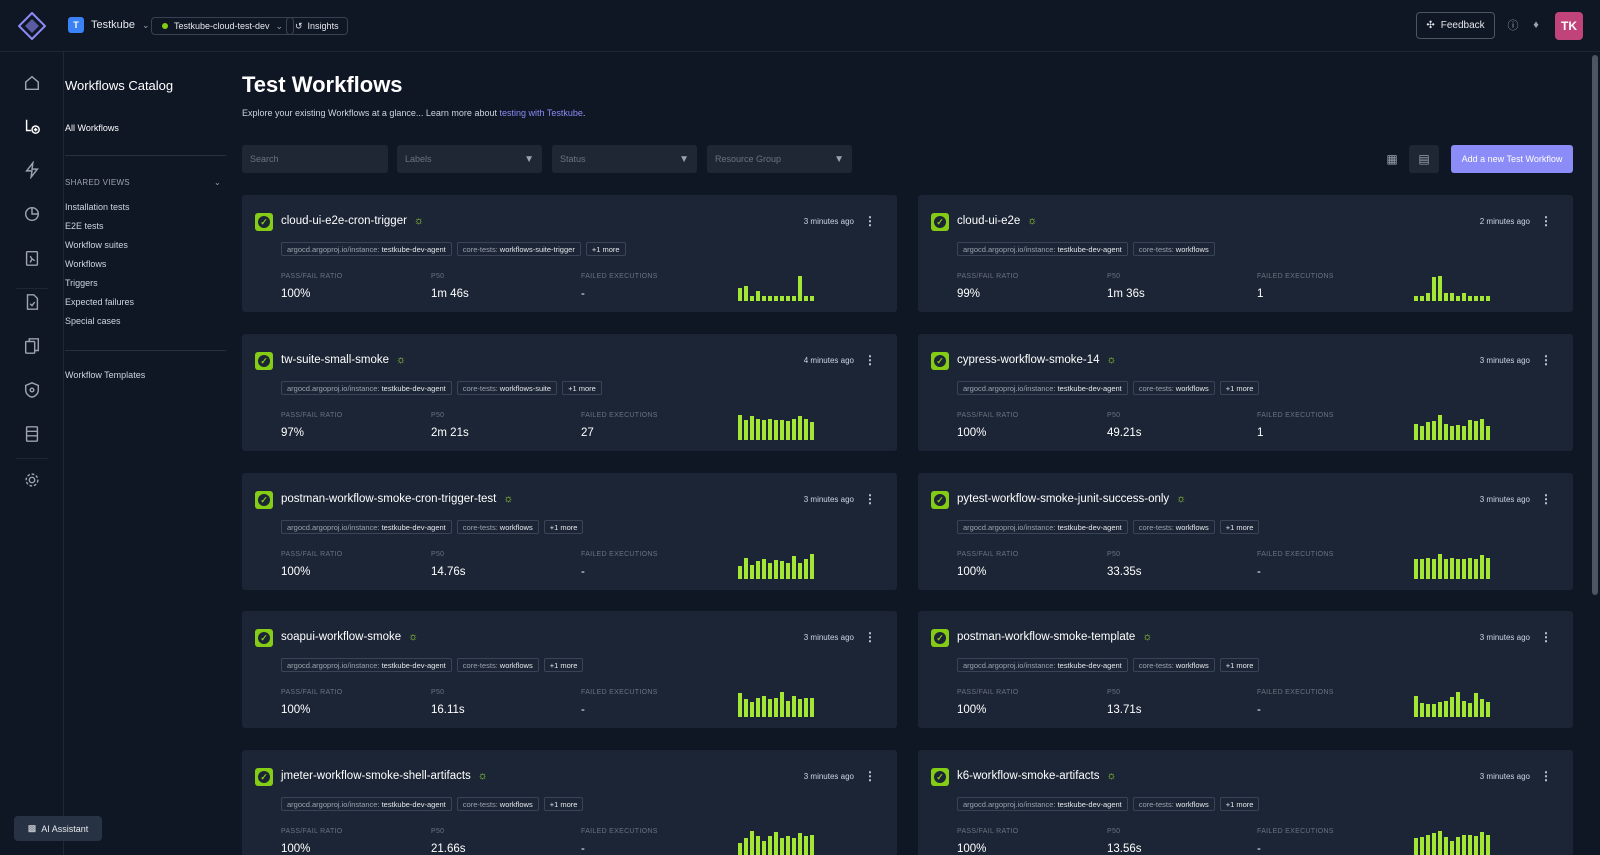 The width and height of the screenshot is (1600, 855). I want to click on workflow-name: tw-suite-small-smoke ☼, so click(343, 360).